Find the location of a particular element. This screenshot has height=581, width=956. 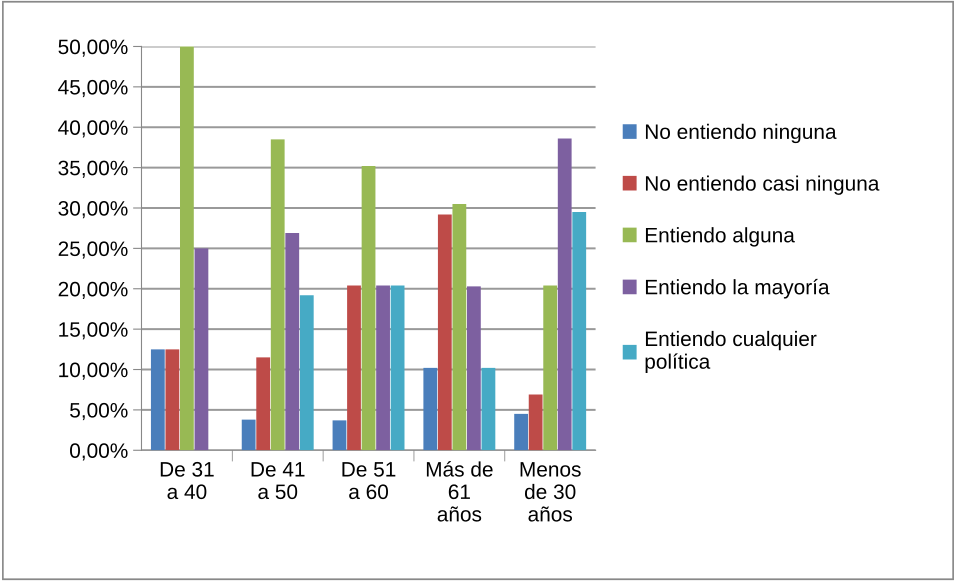

y-tick-label: 10,00% is located at coordinates (93, 371).